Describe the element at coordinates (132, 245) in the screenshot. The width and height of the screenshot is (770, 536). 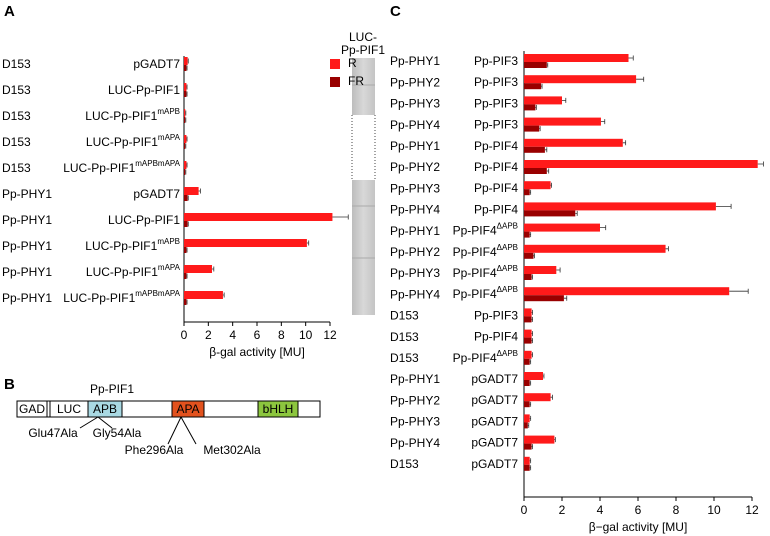
I see `prey-label: LUC-Pp-PIF1mAPB` at that location.